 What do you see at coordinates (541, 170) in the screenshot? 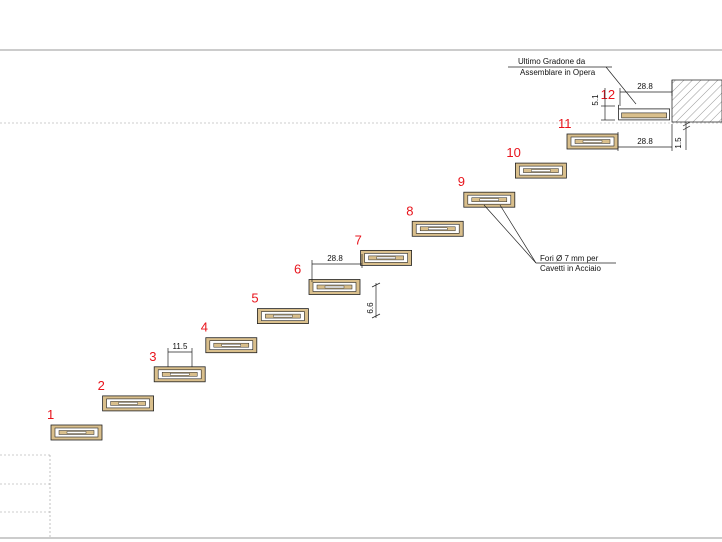
I see `step-10-cable-holes` at bounding box center [541, 170].